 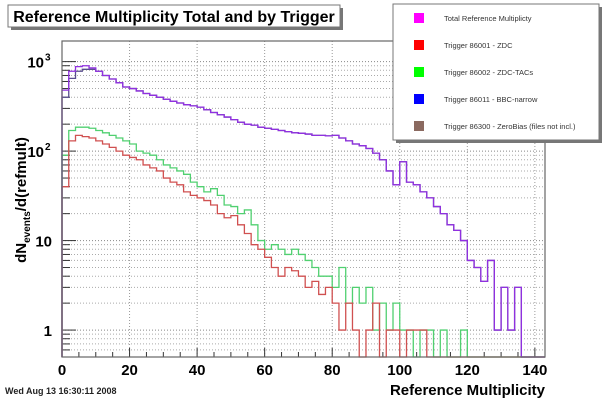 What do you see at coordinates (467, 370) in the screenshot?
I see `x-tick-label: 120` at bounding box center [467, 370].